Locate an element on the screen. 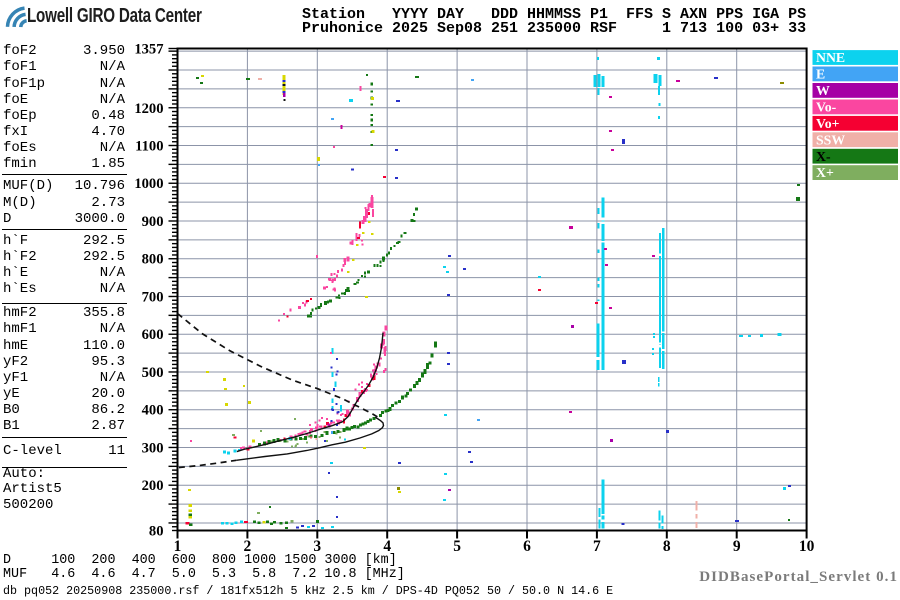 The width and height of the screenshot is (900, 600). svg-text: 2 is located at coordinates (248, 546).